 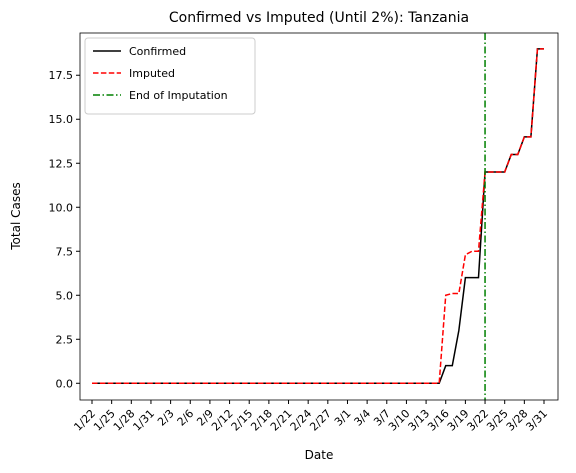 What do you see at coordinates (186, 418) in the screenshot?
I see `x-tick-label: 2/6` at bounding box center [186, 418].